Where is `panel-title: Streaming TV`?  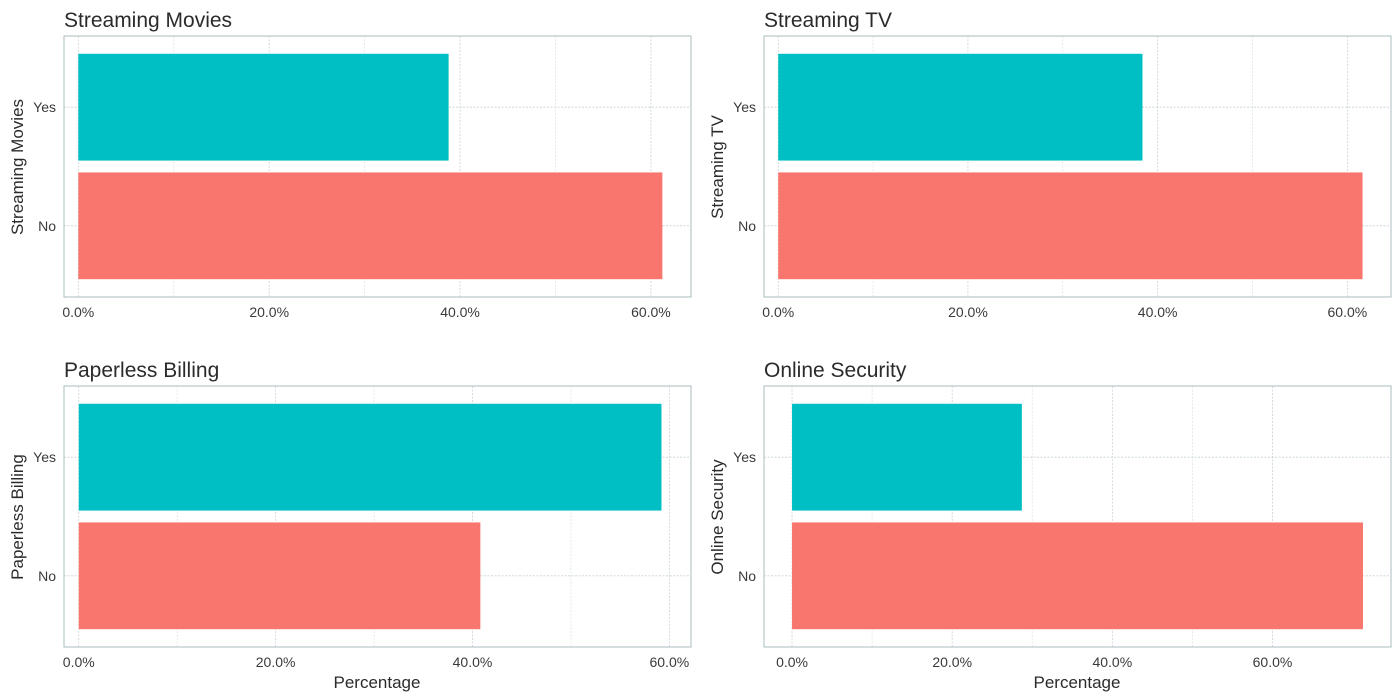
panel-title: Streaming TV is located at coordinates (828, 20).